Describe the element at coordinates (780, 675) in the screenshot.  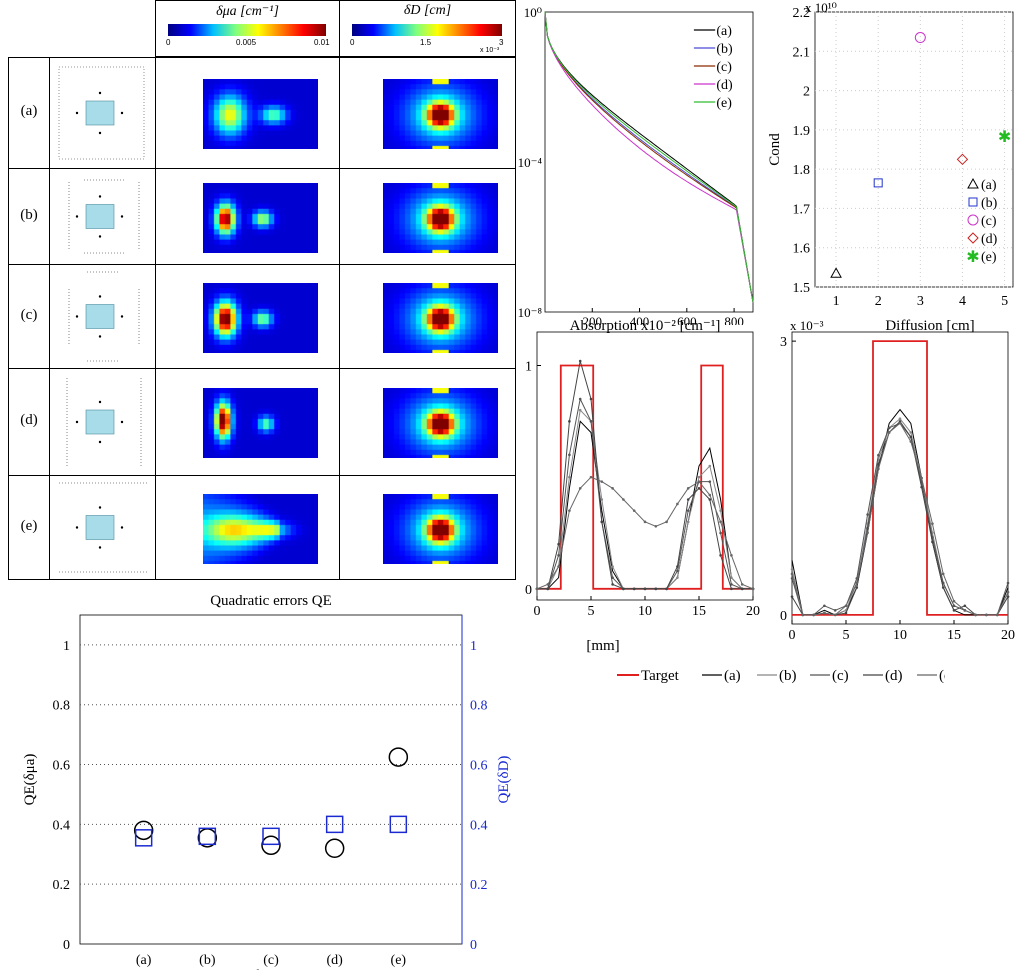
I see `profile-legend: Target(a)(b)(c)(d)(e)` at that location.